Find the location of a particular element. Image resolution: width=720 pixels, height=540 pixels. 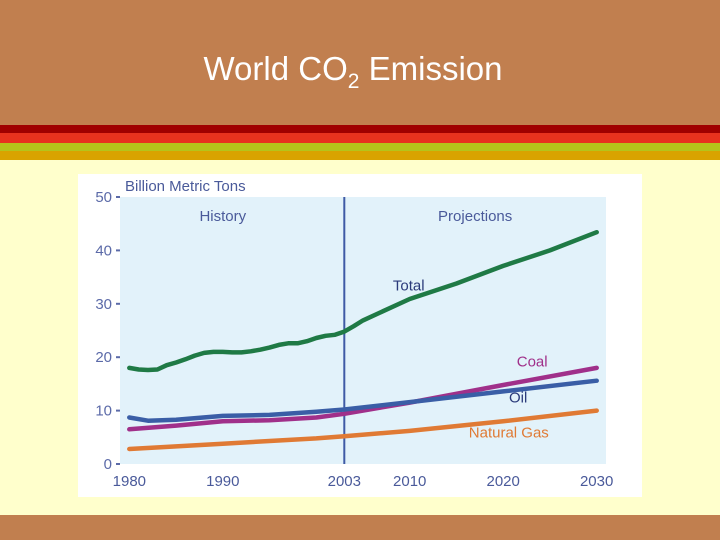

y-axis-title: Billion Metric Tons is located at coordinates (185, 186).